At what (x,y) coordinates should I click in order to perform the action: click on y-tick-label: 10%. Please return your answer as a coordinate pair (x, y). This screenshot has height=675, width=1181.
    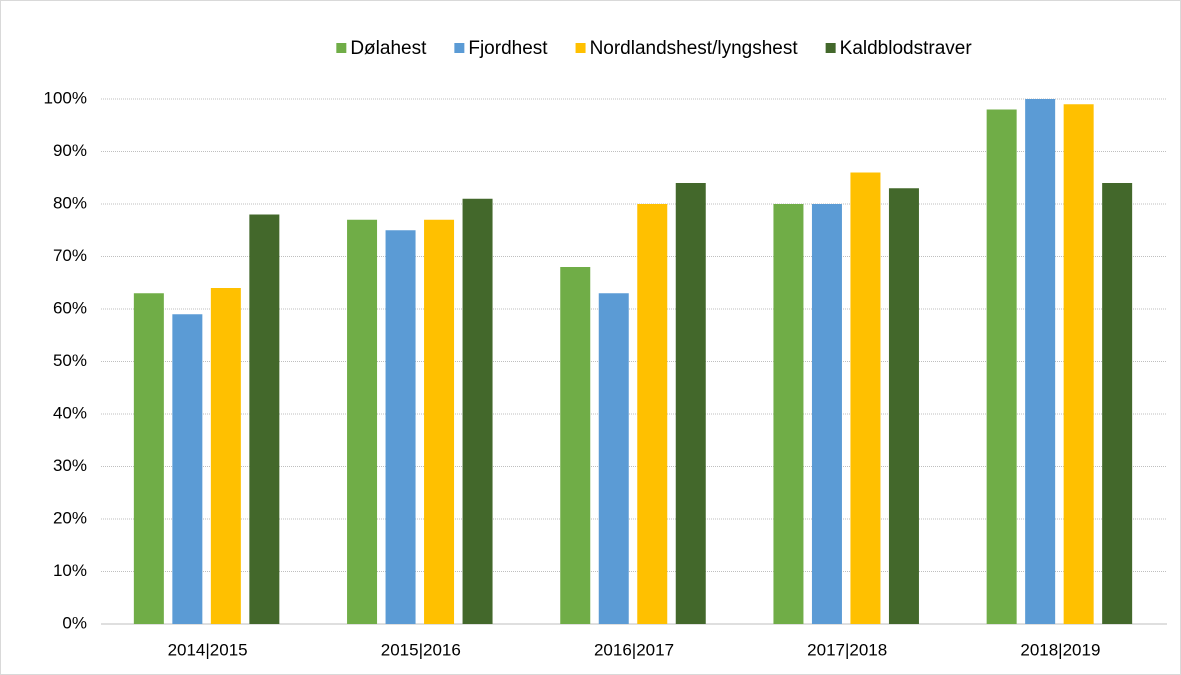
    Looking at the image, I should click on (70, 570).